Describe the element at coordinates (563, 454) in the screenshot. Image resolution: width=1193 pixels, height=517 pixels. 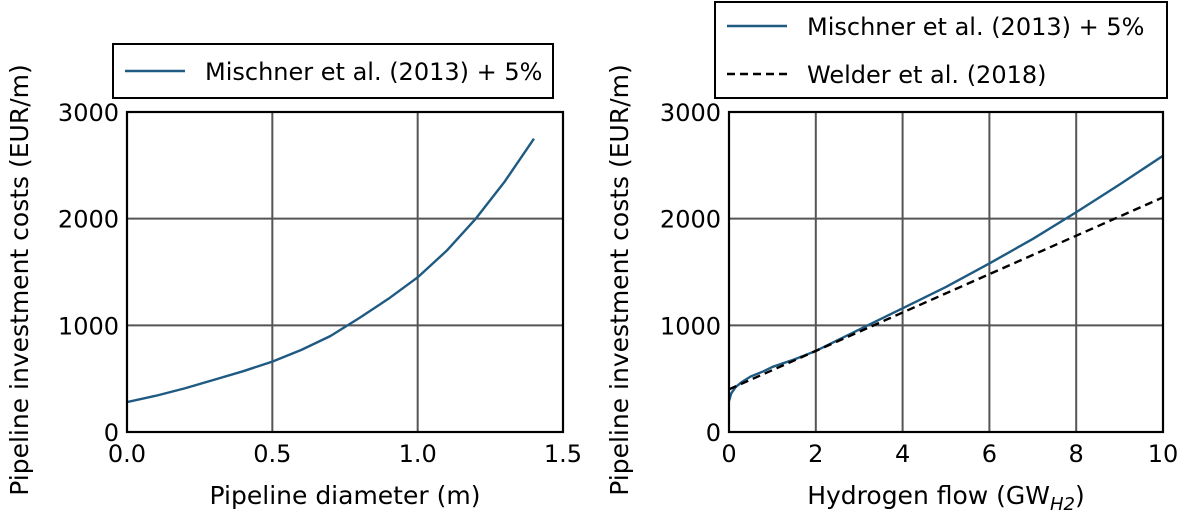
I see `left-x-tick-label: 1.5` at that location.